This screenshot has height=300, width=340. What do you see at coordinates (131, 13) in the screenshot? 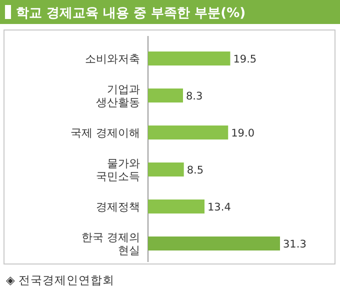
I see `chart-title: 학교 경제교육 내용 중 부족한 부분(%)` at bounding box center [131, 13].